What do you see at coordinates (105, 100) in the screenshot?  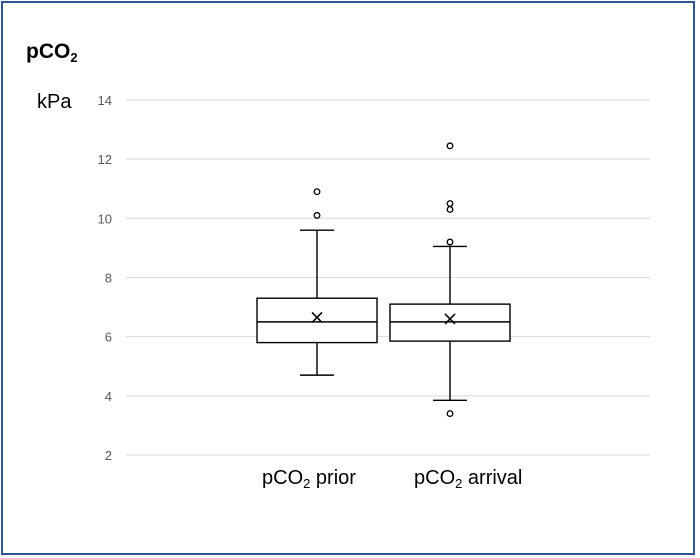 I see `y-tick-label: 14` at bounding box center [105, 100].